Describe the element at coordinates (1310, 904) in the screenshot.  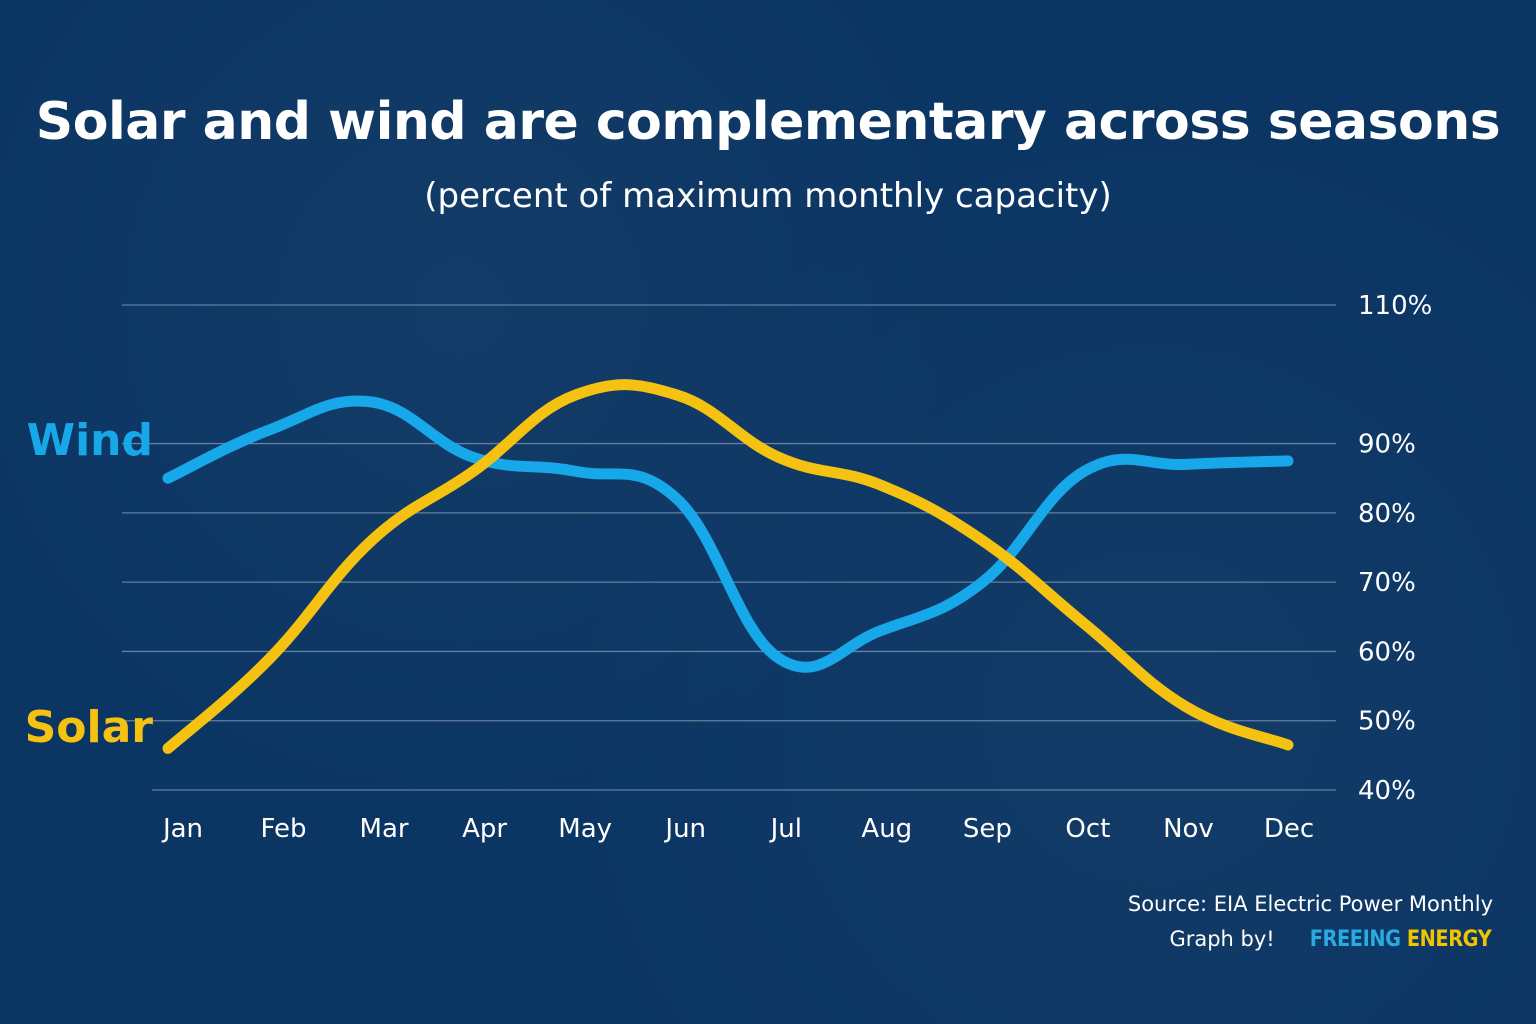
I see `source-note: Source: EIA Electric Power Monthly` at that location.